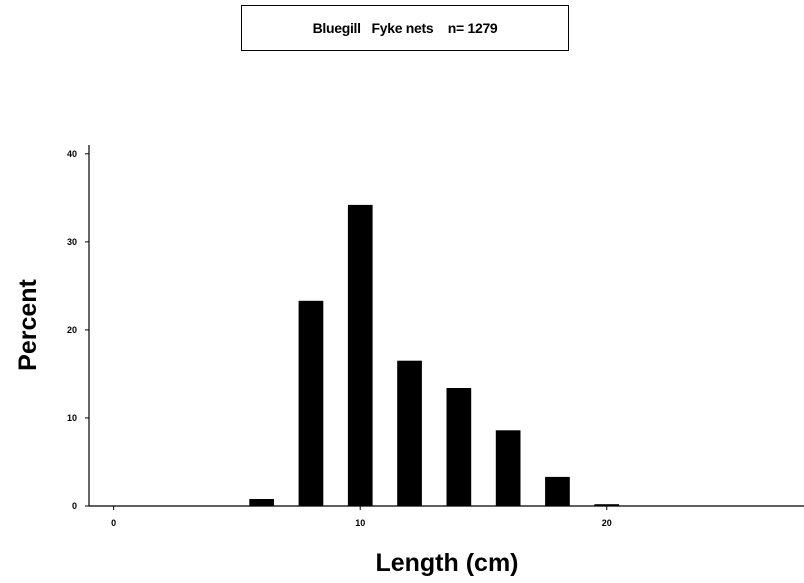 The image size is (804, 583). I want to click on y-tick-label: 40, so click(72, 154).